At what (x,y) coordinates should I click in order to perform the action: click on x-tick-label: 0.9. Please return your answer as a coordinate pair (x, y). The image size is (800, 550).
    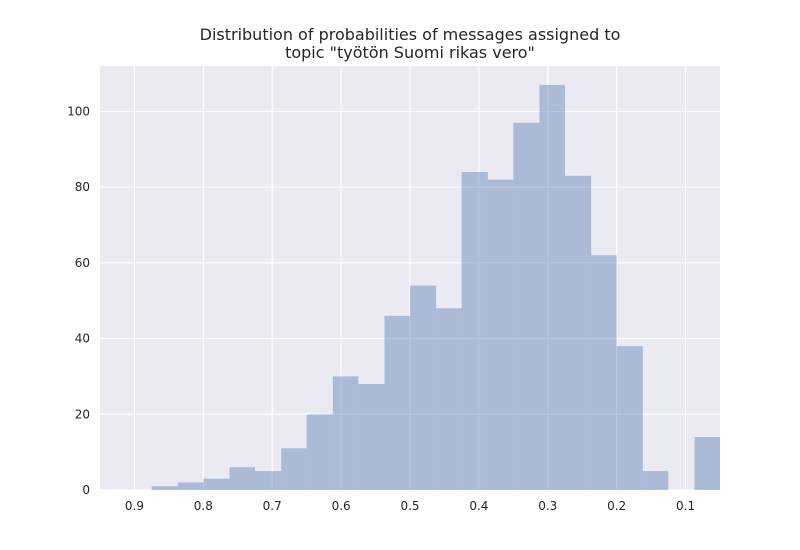
    Looking at the image, I should click on (134, 506).